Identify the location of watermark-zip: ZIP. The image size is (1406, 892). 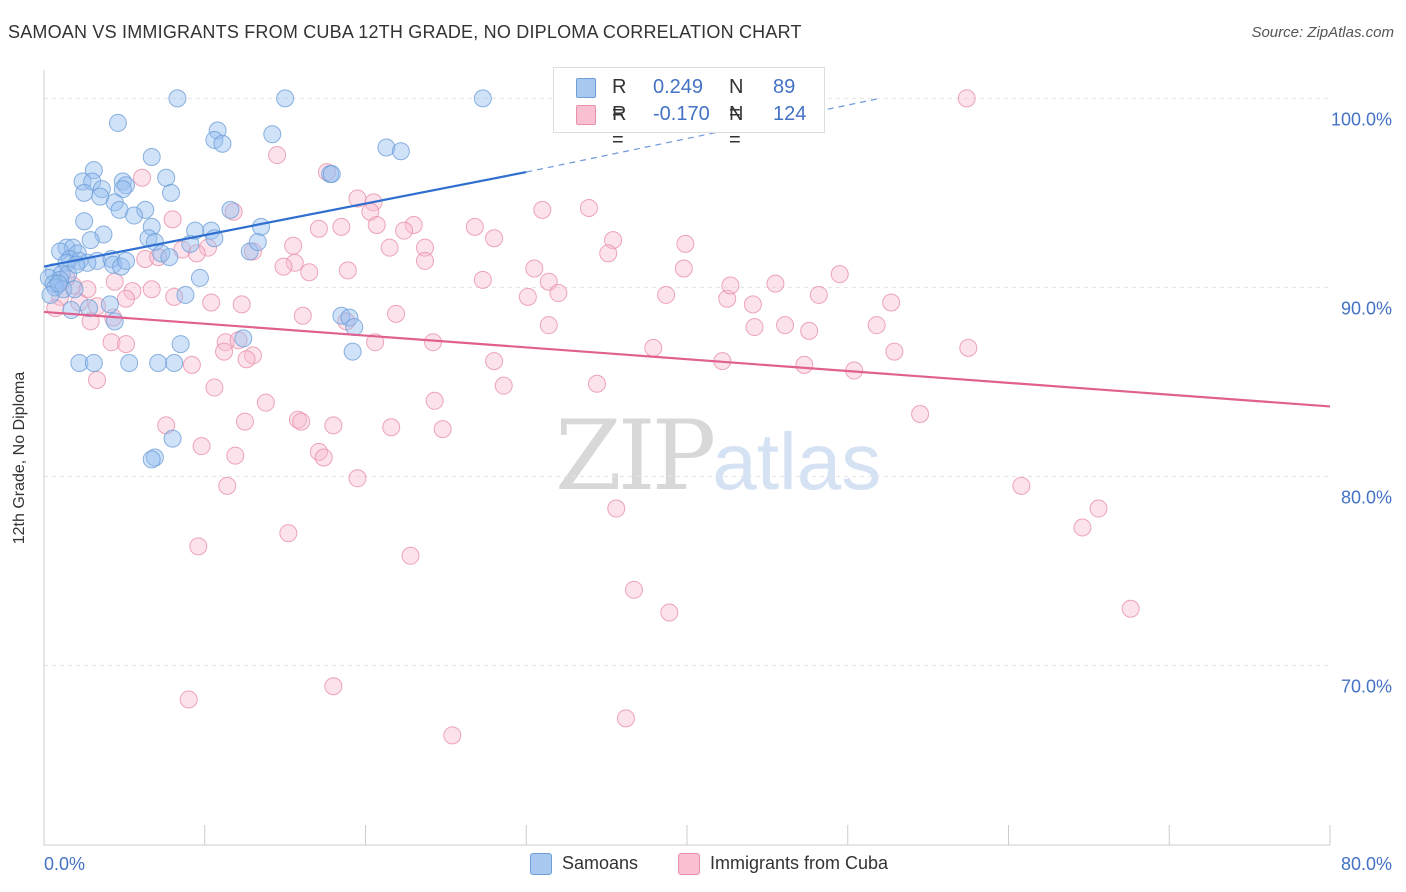
(635, 456).